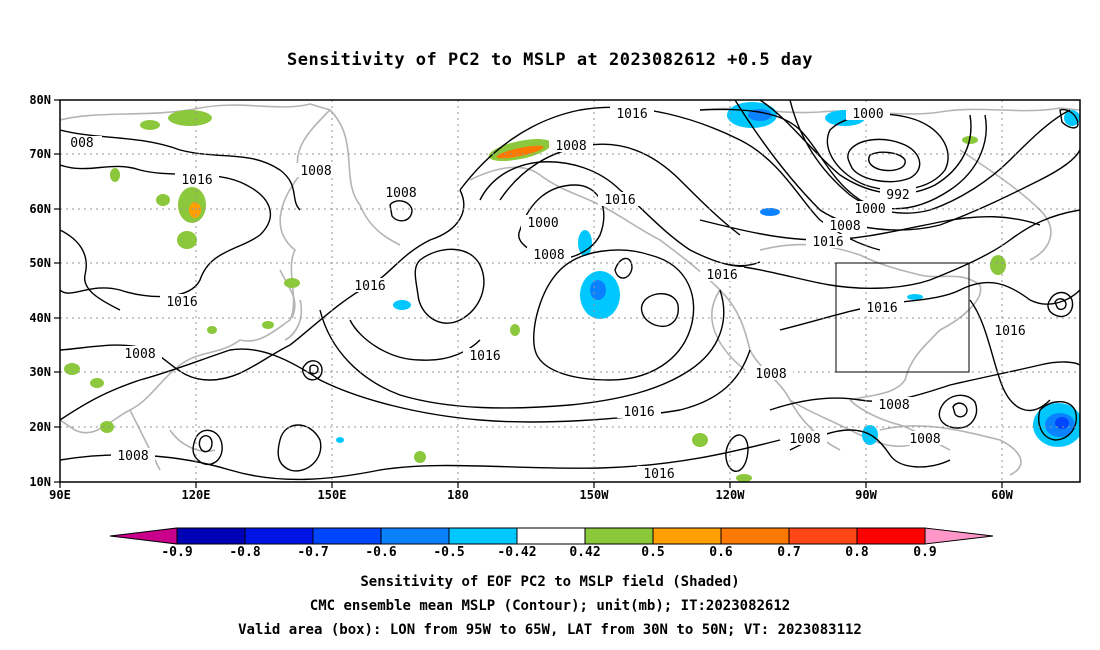 Image resolution: width=1100 pixels, height=650 pixels. What do you see at coordinates (380, 552) in the screenshot?
I see `colorbar-label: -0.6` at bounding box center [380, 552].